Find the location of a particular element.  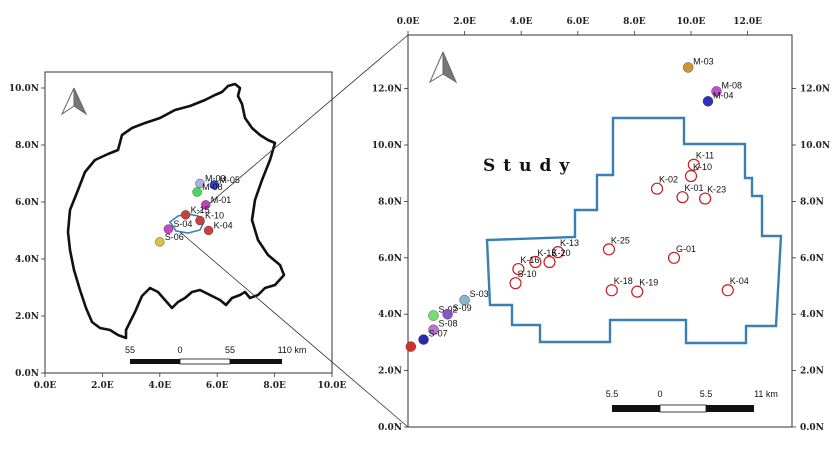

left-y-tick-label: 2.0N is located at coordinates (27, 317).